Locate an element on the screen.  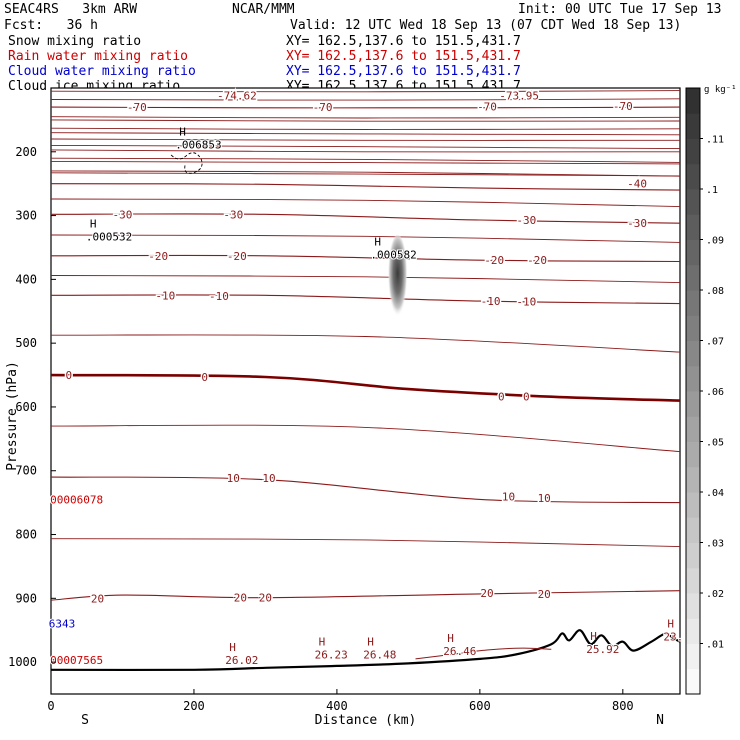
colorbar-tick-label: .06 is located at coordinates (715, 392).